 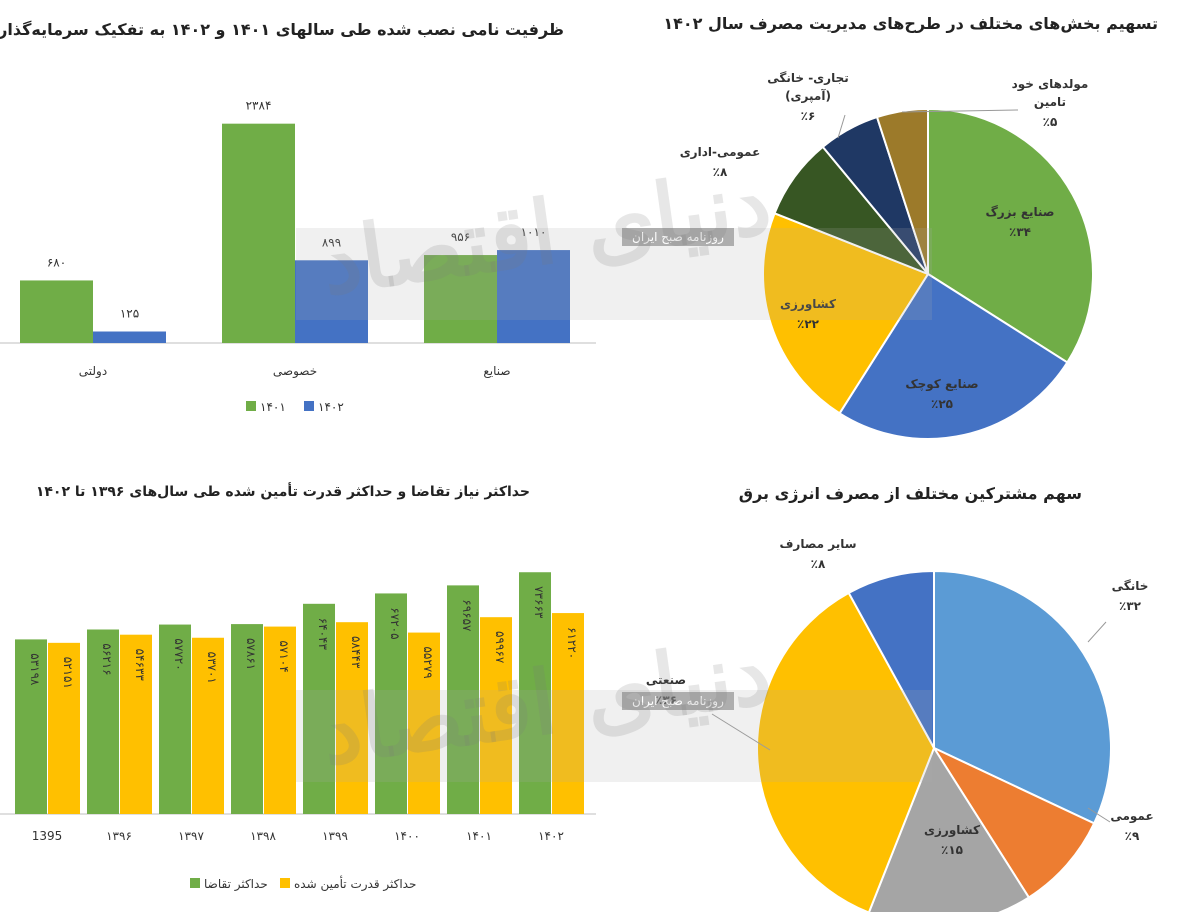 What do you see at coordinates (356, 652) in the screenshot?
I see `data-label: ۵۸۴۴۳` at bounding box center [356, 652].